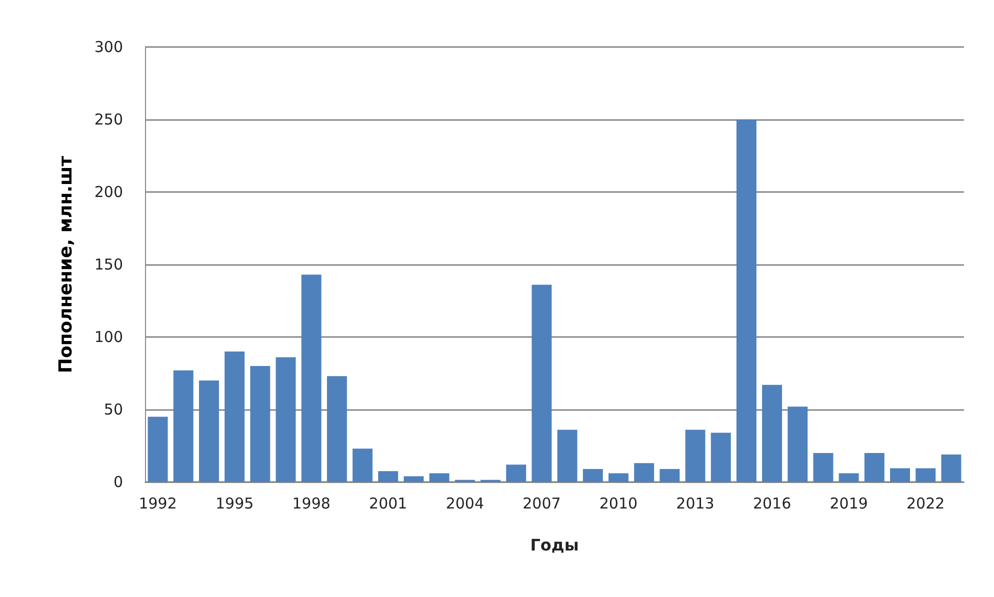 The height and width of the screenshot is (597, 994). What do you see at coordinates (925, 503) in the screenshot?
I see `x-tick-label: 2022` at bounding box center [925, 503].